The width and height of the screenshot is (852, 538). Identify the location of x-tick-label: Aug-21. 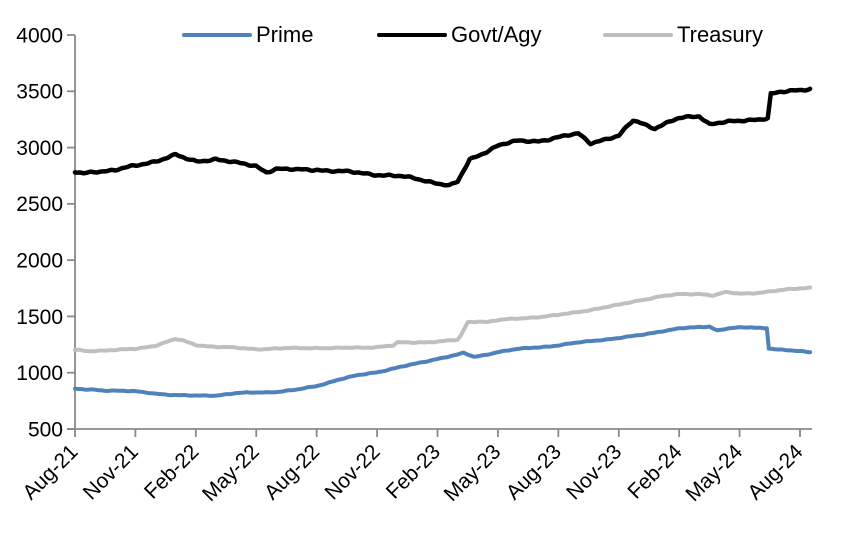
(50, 472).